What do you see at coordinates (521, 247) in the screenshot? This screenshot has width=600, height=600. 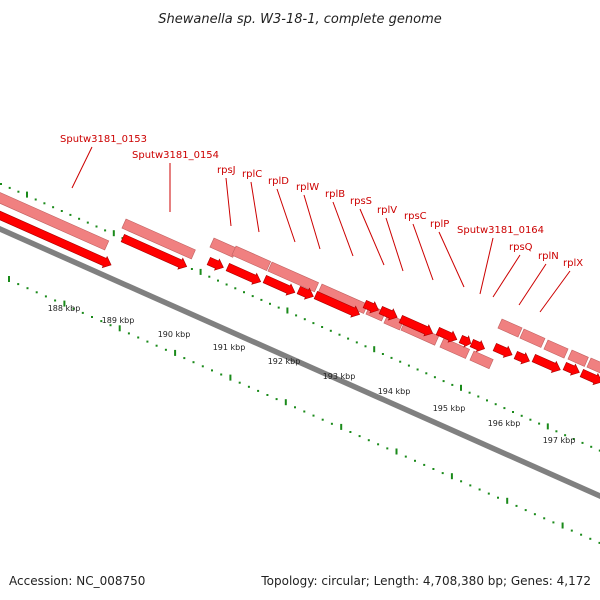 I see `gene-label: rpsQ` at bounding box center [521, 247].